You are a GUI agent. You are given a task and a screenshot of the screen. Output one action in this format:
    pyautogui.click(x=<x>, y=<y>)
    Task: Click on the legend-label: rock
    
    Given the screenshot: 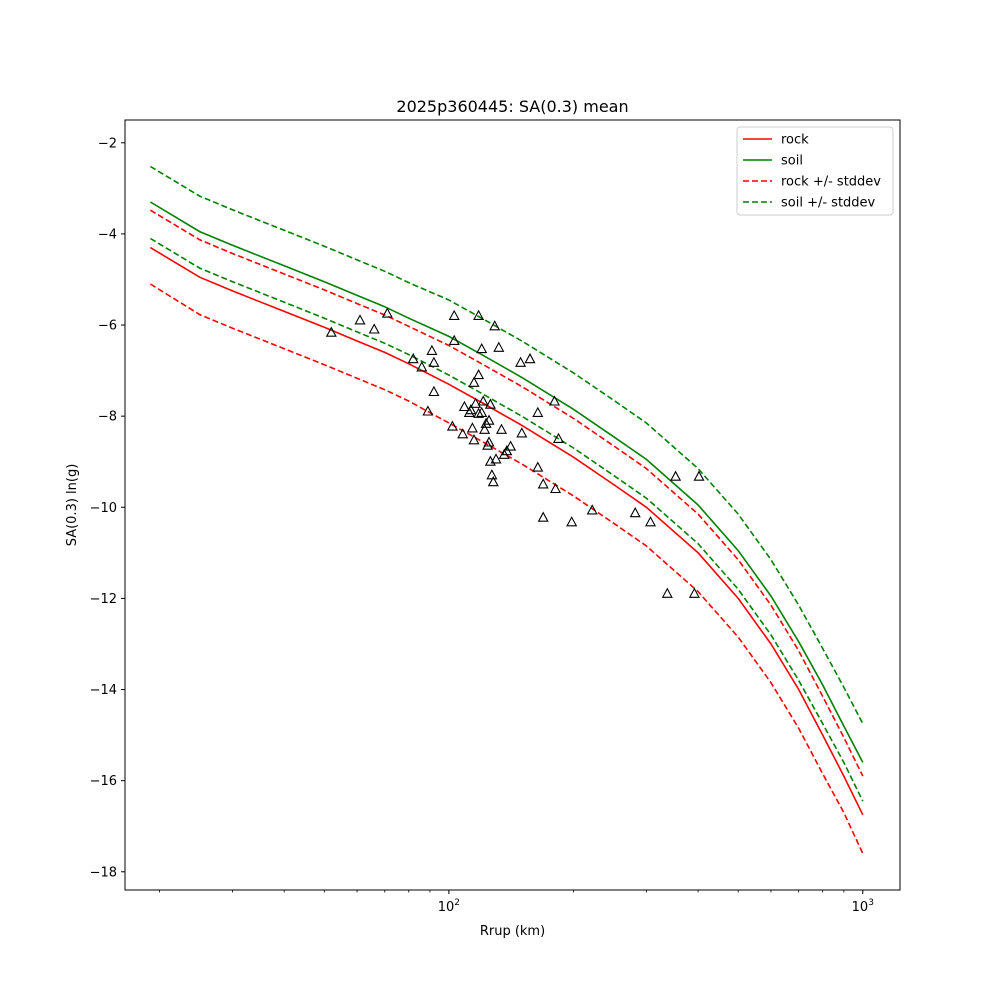 What is the action you would take?
    pyautogui.click(x=795, y=140)
    